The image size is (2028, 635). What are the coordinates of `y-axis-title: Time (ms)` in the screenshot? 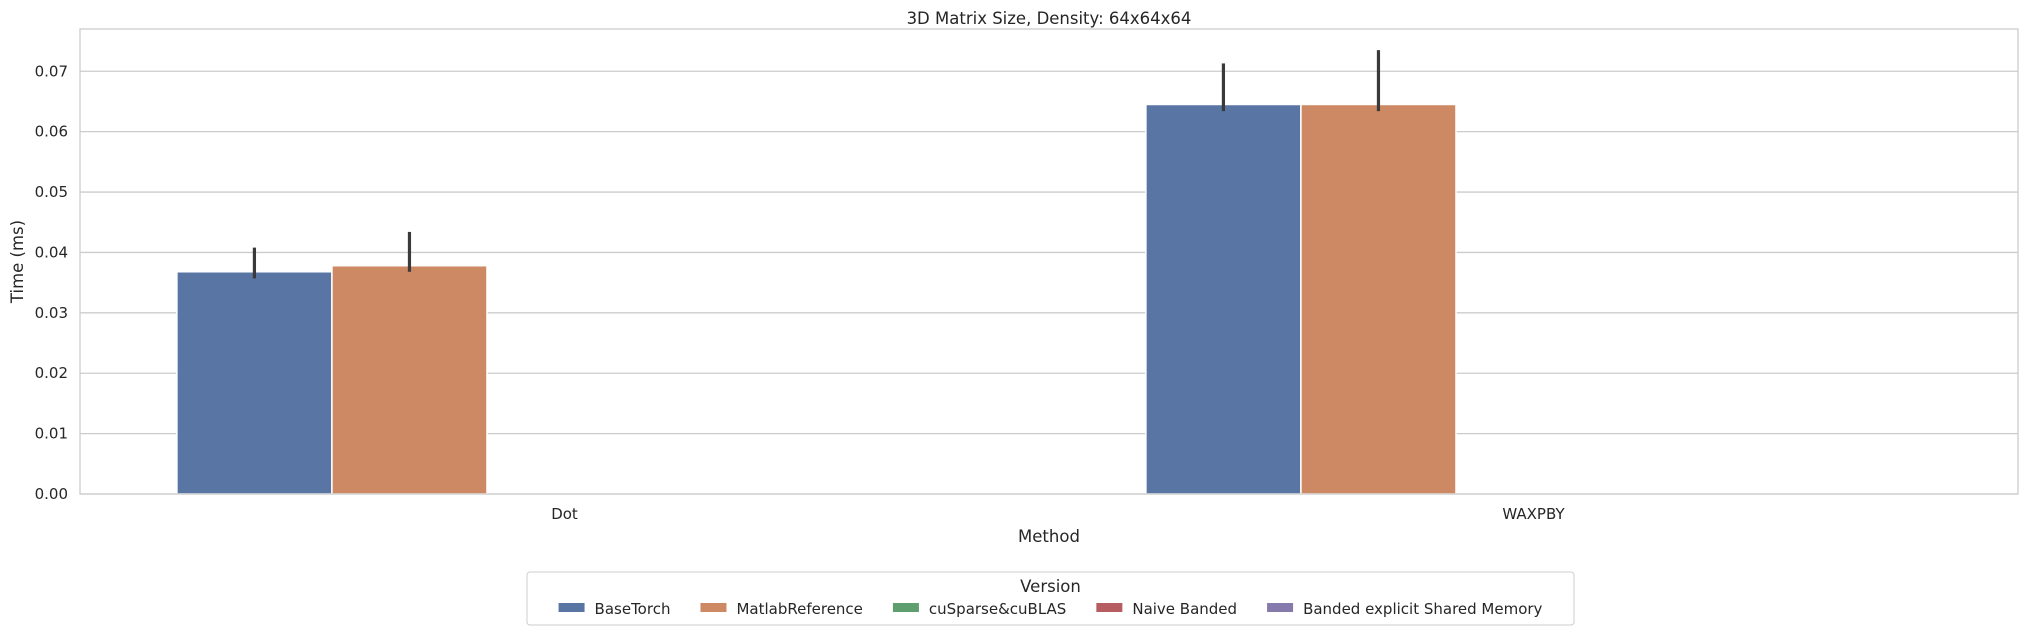 It's located at (17, 262).